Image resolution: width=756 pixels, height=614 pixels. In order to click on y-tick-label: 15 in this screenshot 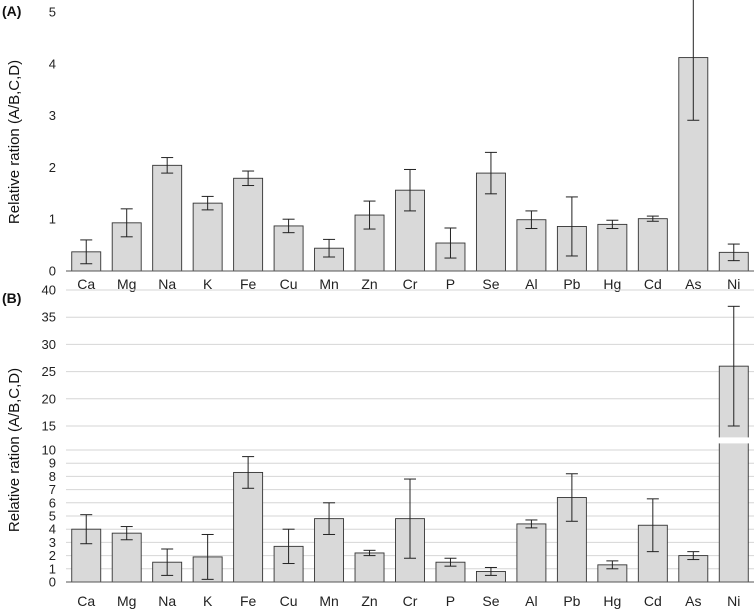, I will do `click(49, 426)`.